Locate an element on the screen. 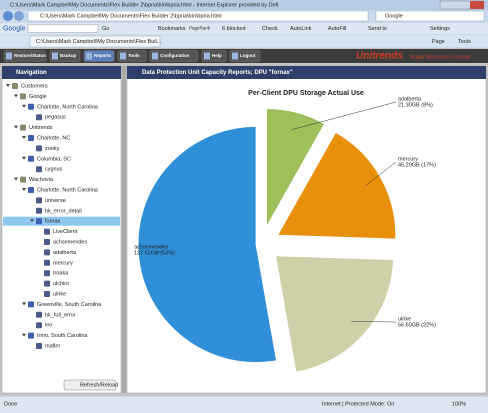  address-bar is located at coordinates (198, 16).